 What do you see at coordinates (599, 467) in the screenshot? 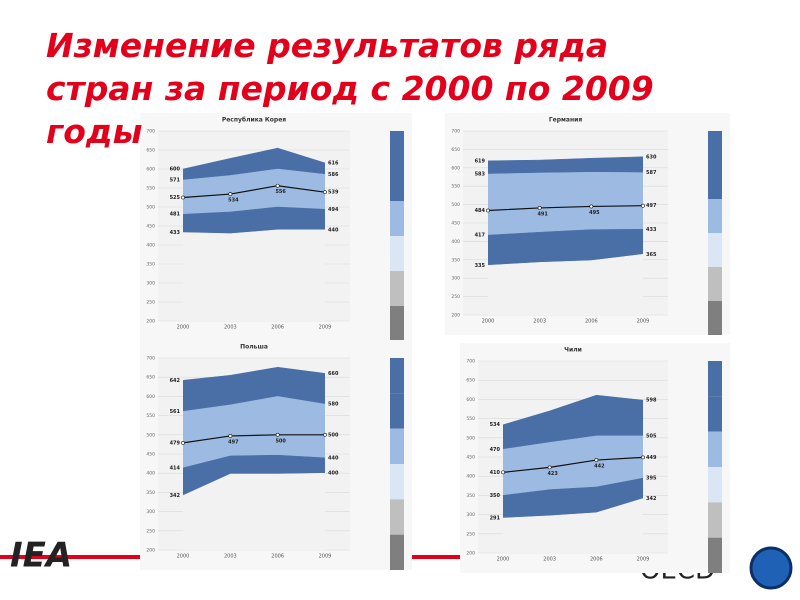
I see `data-label: 442` at bounding box center [599, 467].